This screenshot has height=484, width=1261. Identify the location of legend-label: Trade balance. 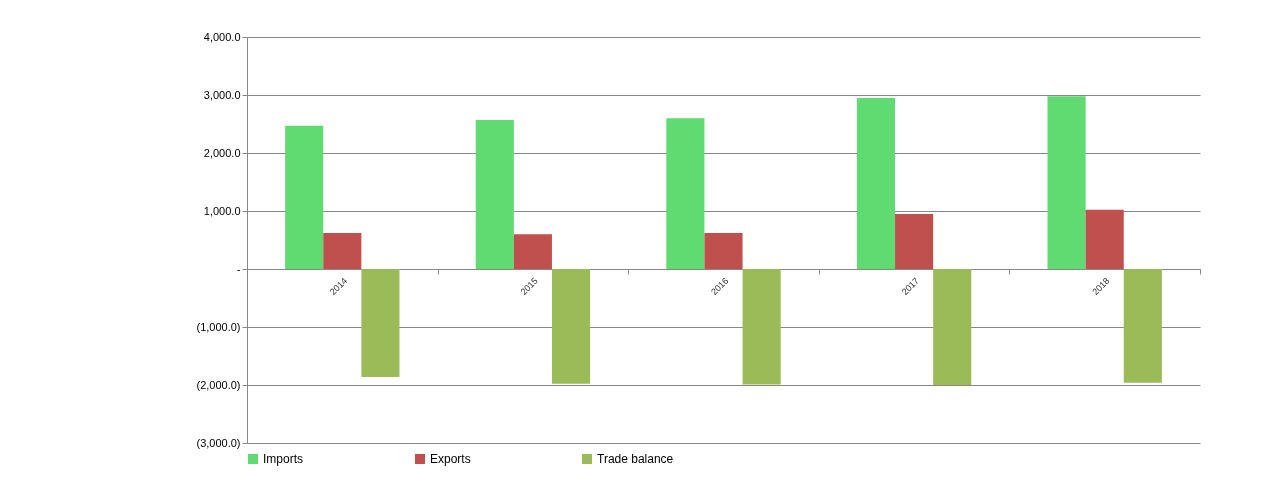
(635, 459).